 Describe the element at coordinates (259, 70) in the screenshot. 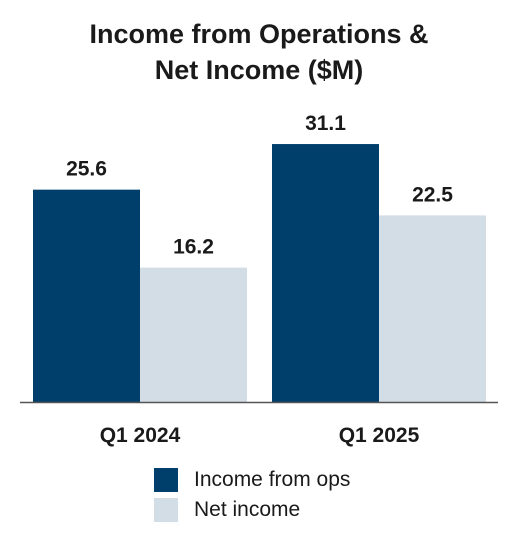

I see `chart-title-line-2: Net Income ($M)` at that location.